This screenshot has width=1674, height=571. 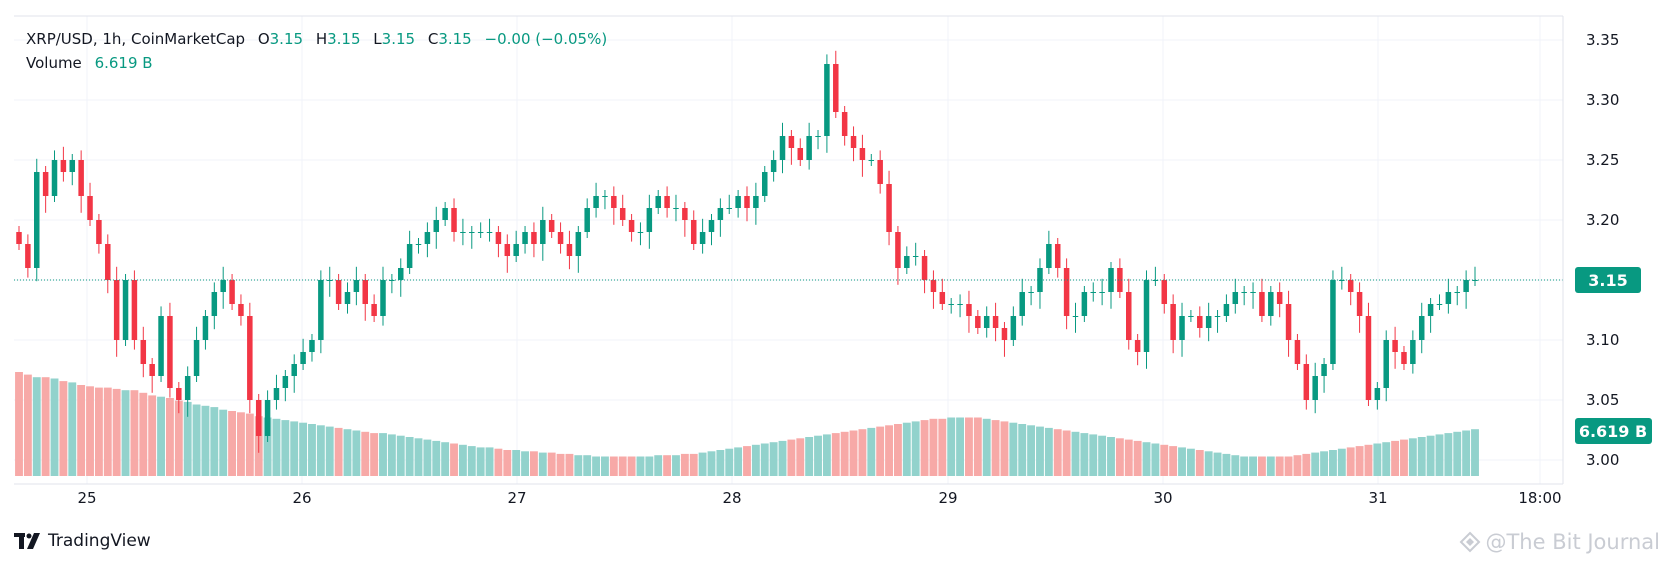 I want to click on close-value: 3.15, so click(x=455, y=39).